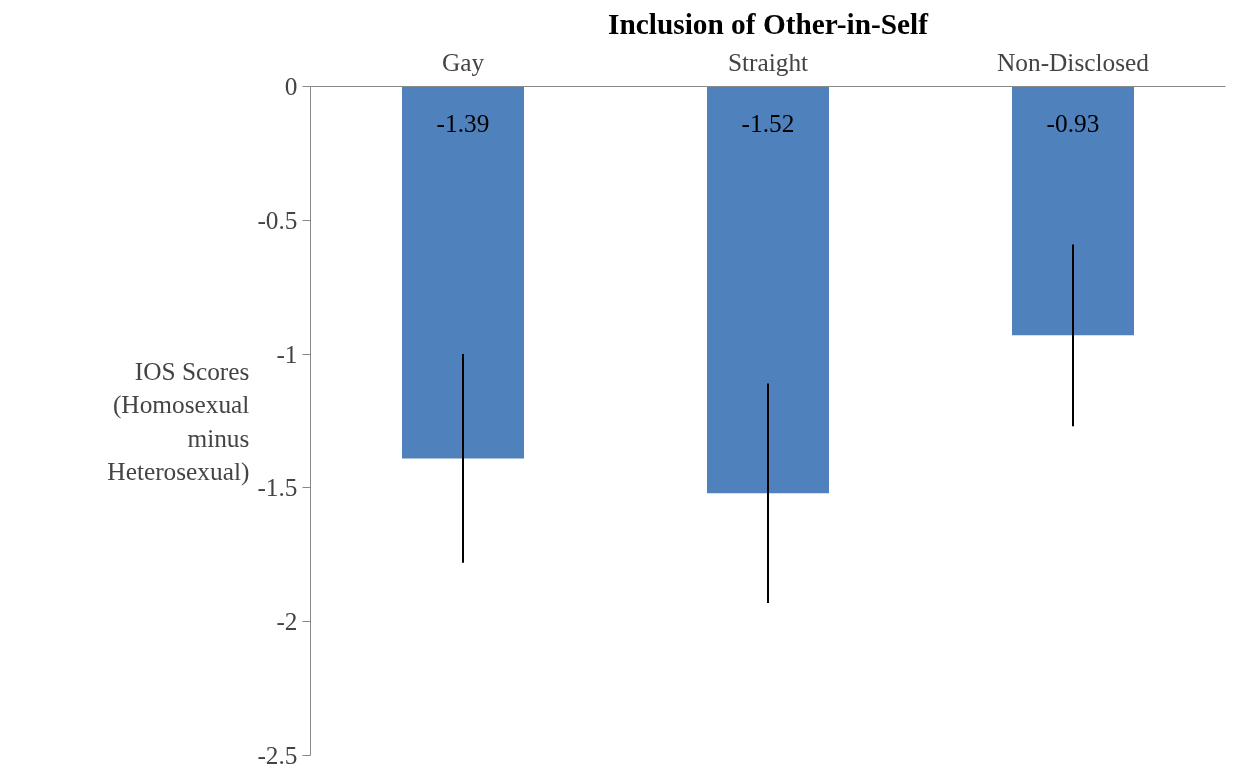 This screenshot has width=1253, height=784. I want to click on y-tick-label: -0.5, so click(277, 219).